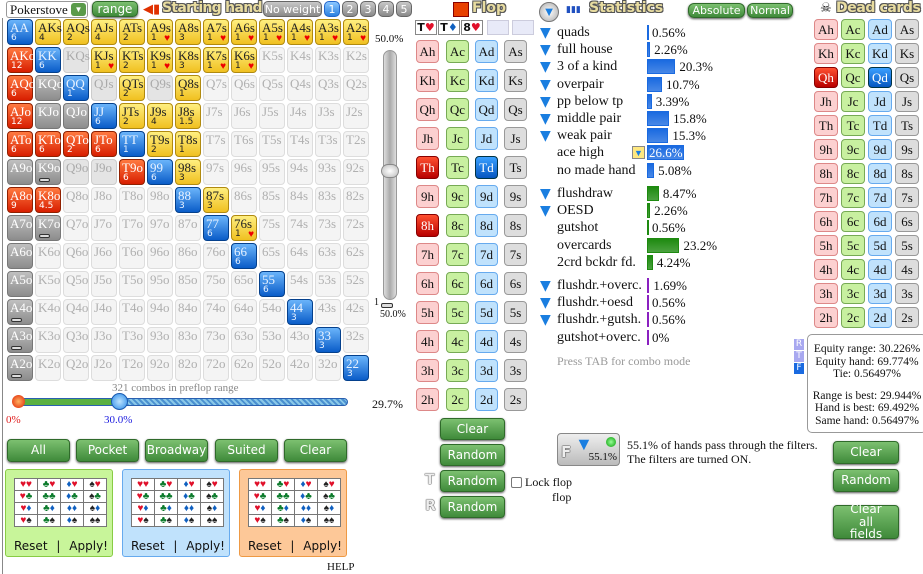  Describe the element at coordinates (328, 32) in the screenshot. I see `hand-cell-A3s: A3s 1 ♥` at that location.